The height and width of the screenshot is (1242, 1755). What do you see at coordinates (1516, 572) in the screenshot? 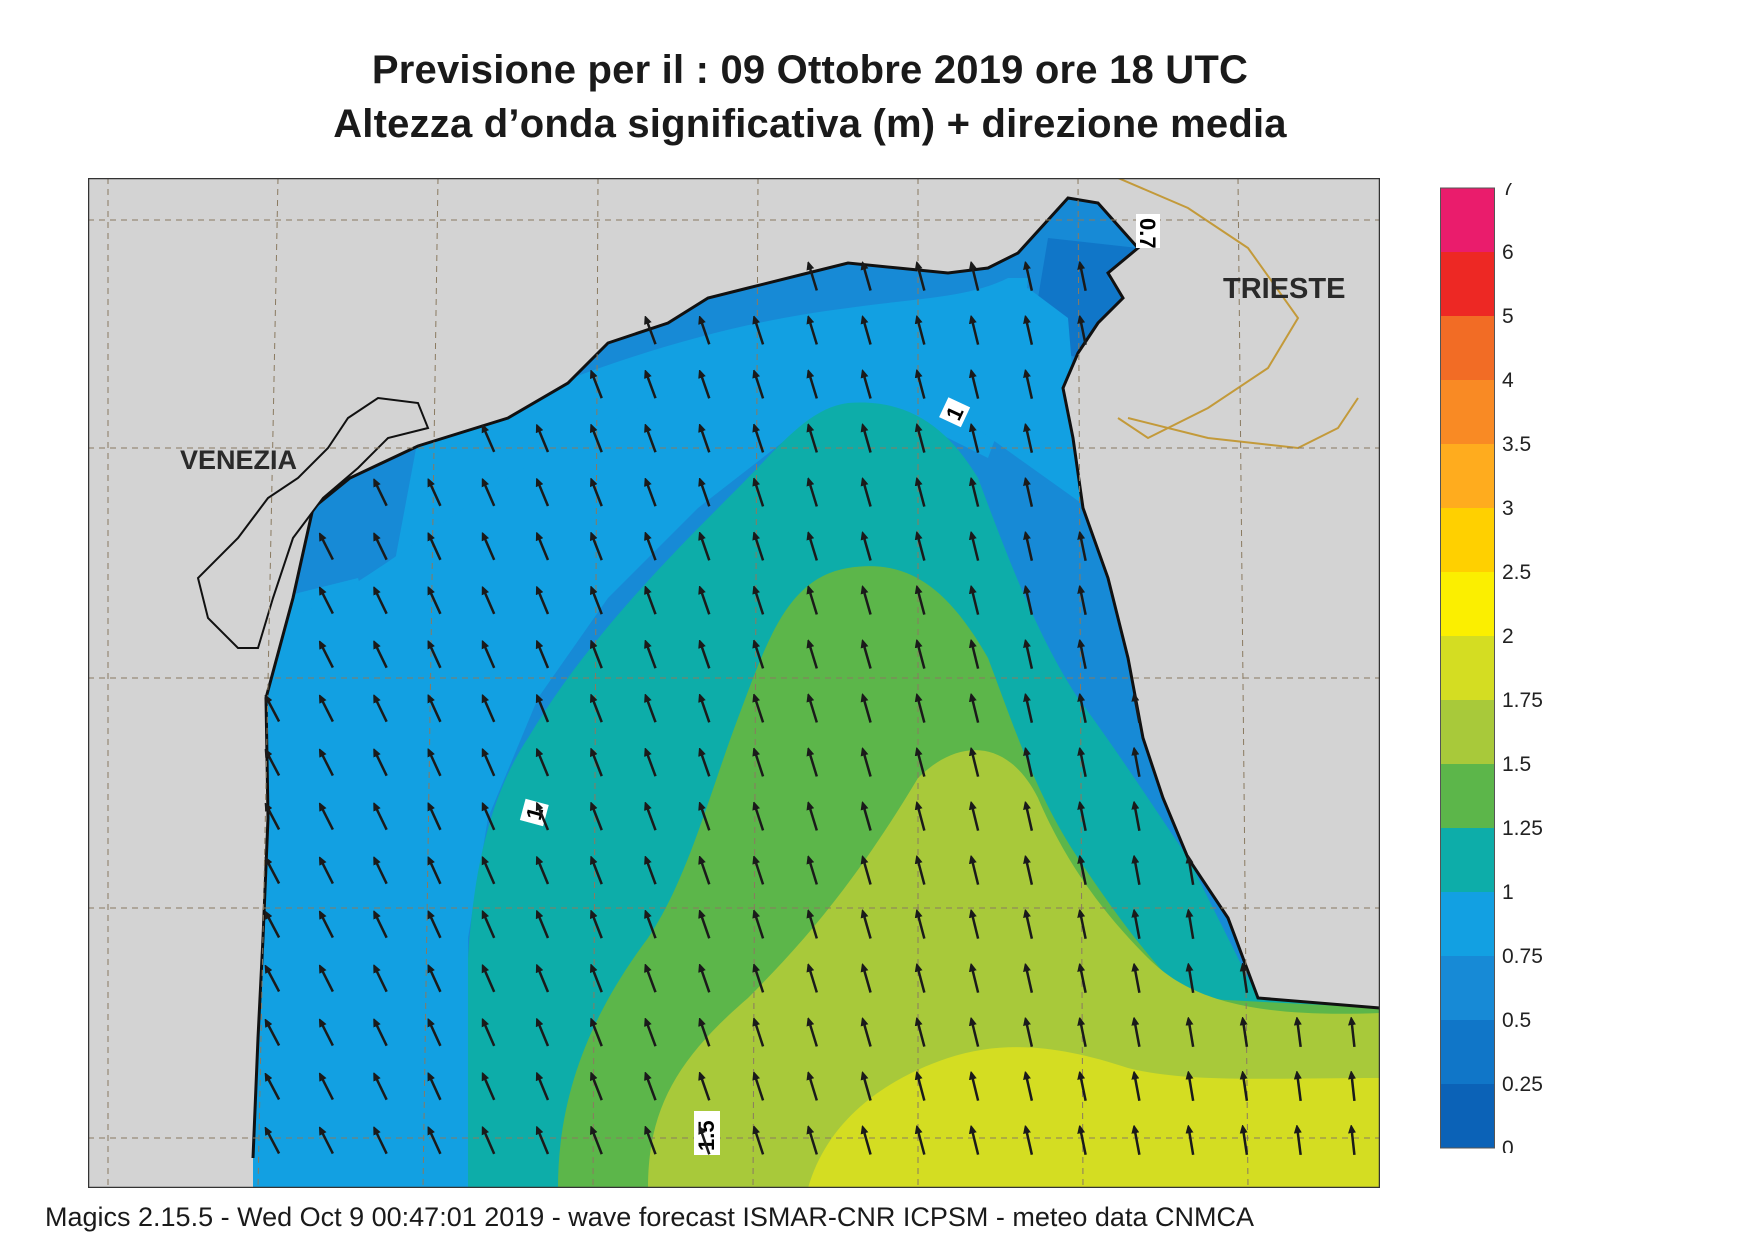
I see `colorbar-tick-label: 2.5` at bounding box center [1516, 572].